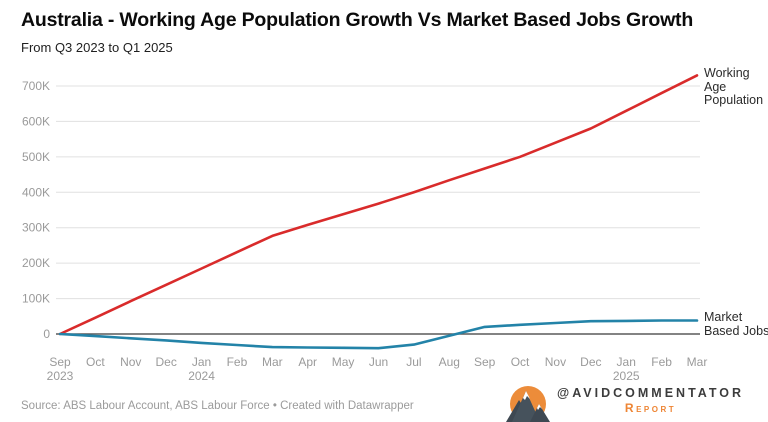 This screenshot has width=768, height=422. Describe the element at coordinates (201, 376) in the screenshot. I see `x-tick-year-label: 2024` at that location.